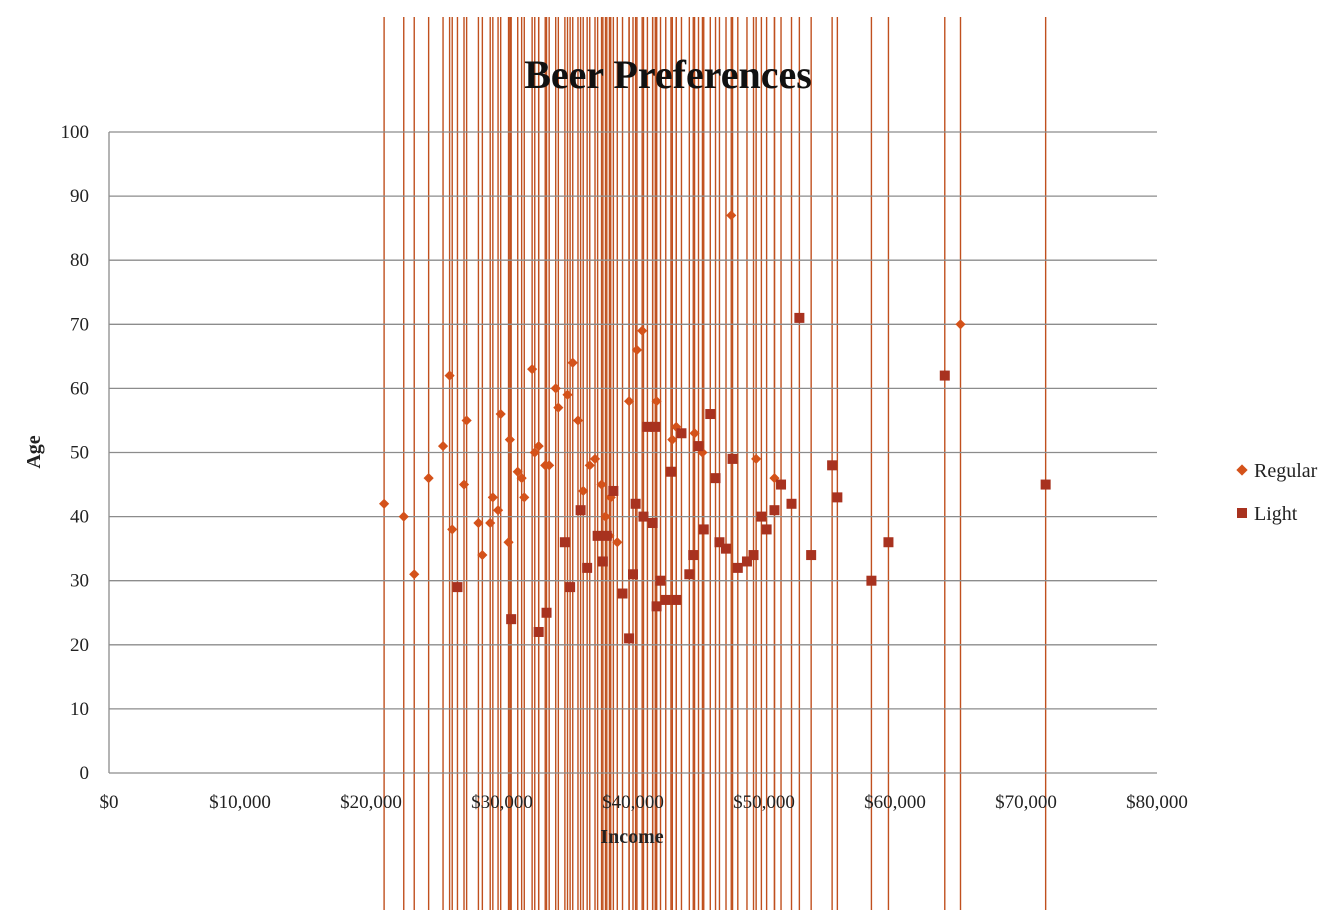  I want to click on y-tick-label: 10, so click(79, 709).